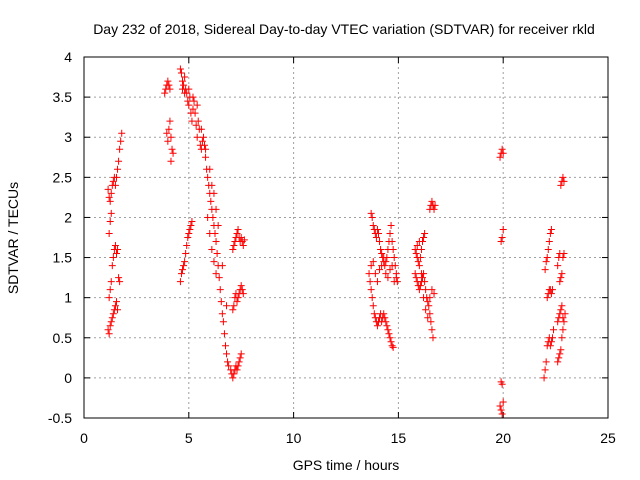  Describe the element at coordinates (68, 137) in the screenshot. I see `y-tick-label: 3` at that location.